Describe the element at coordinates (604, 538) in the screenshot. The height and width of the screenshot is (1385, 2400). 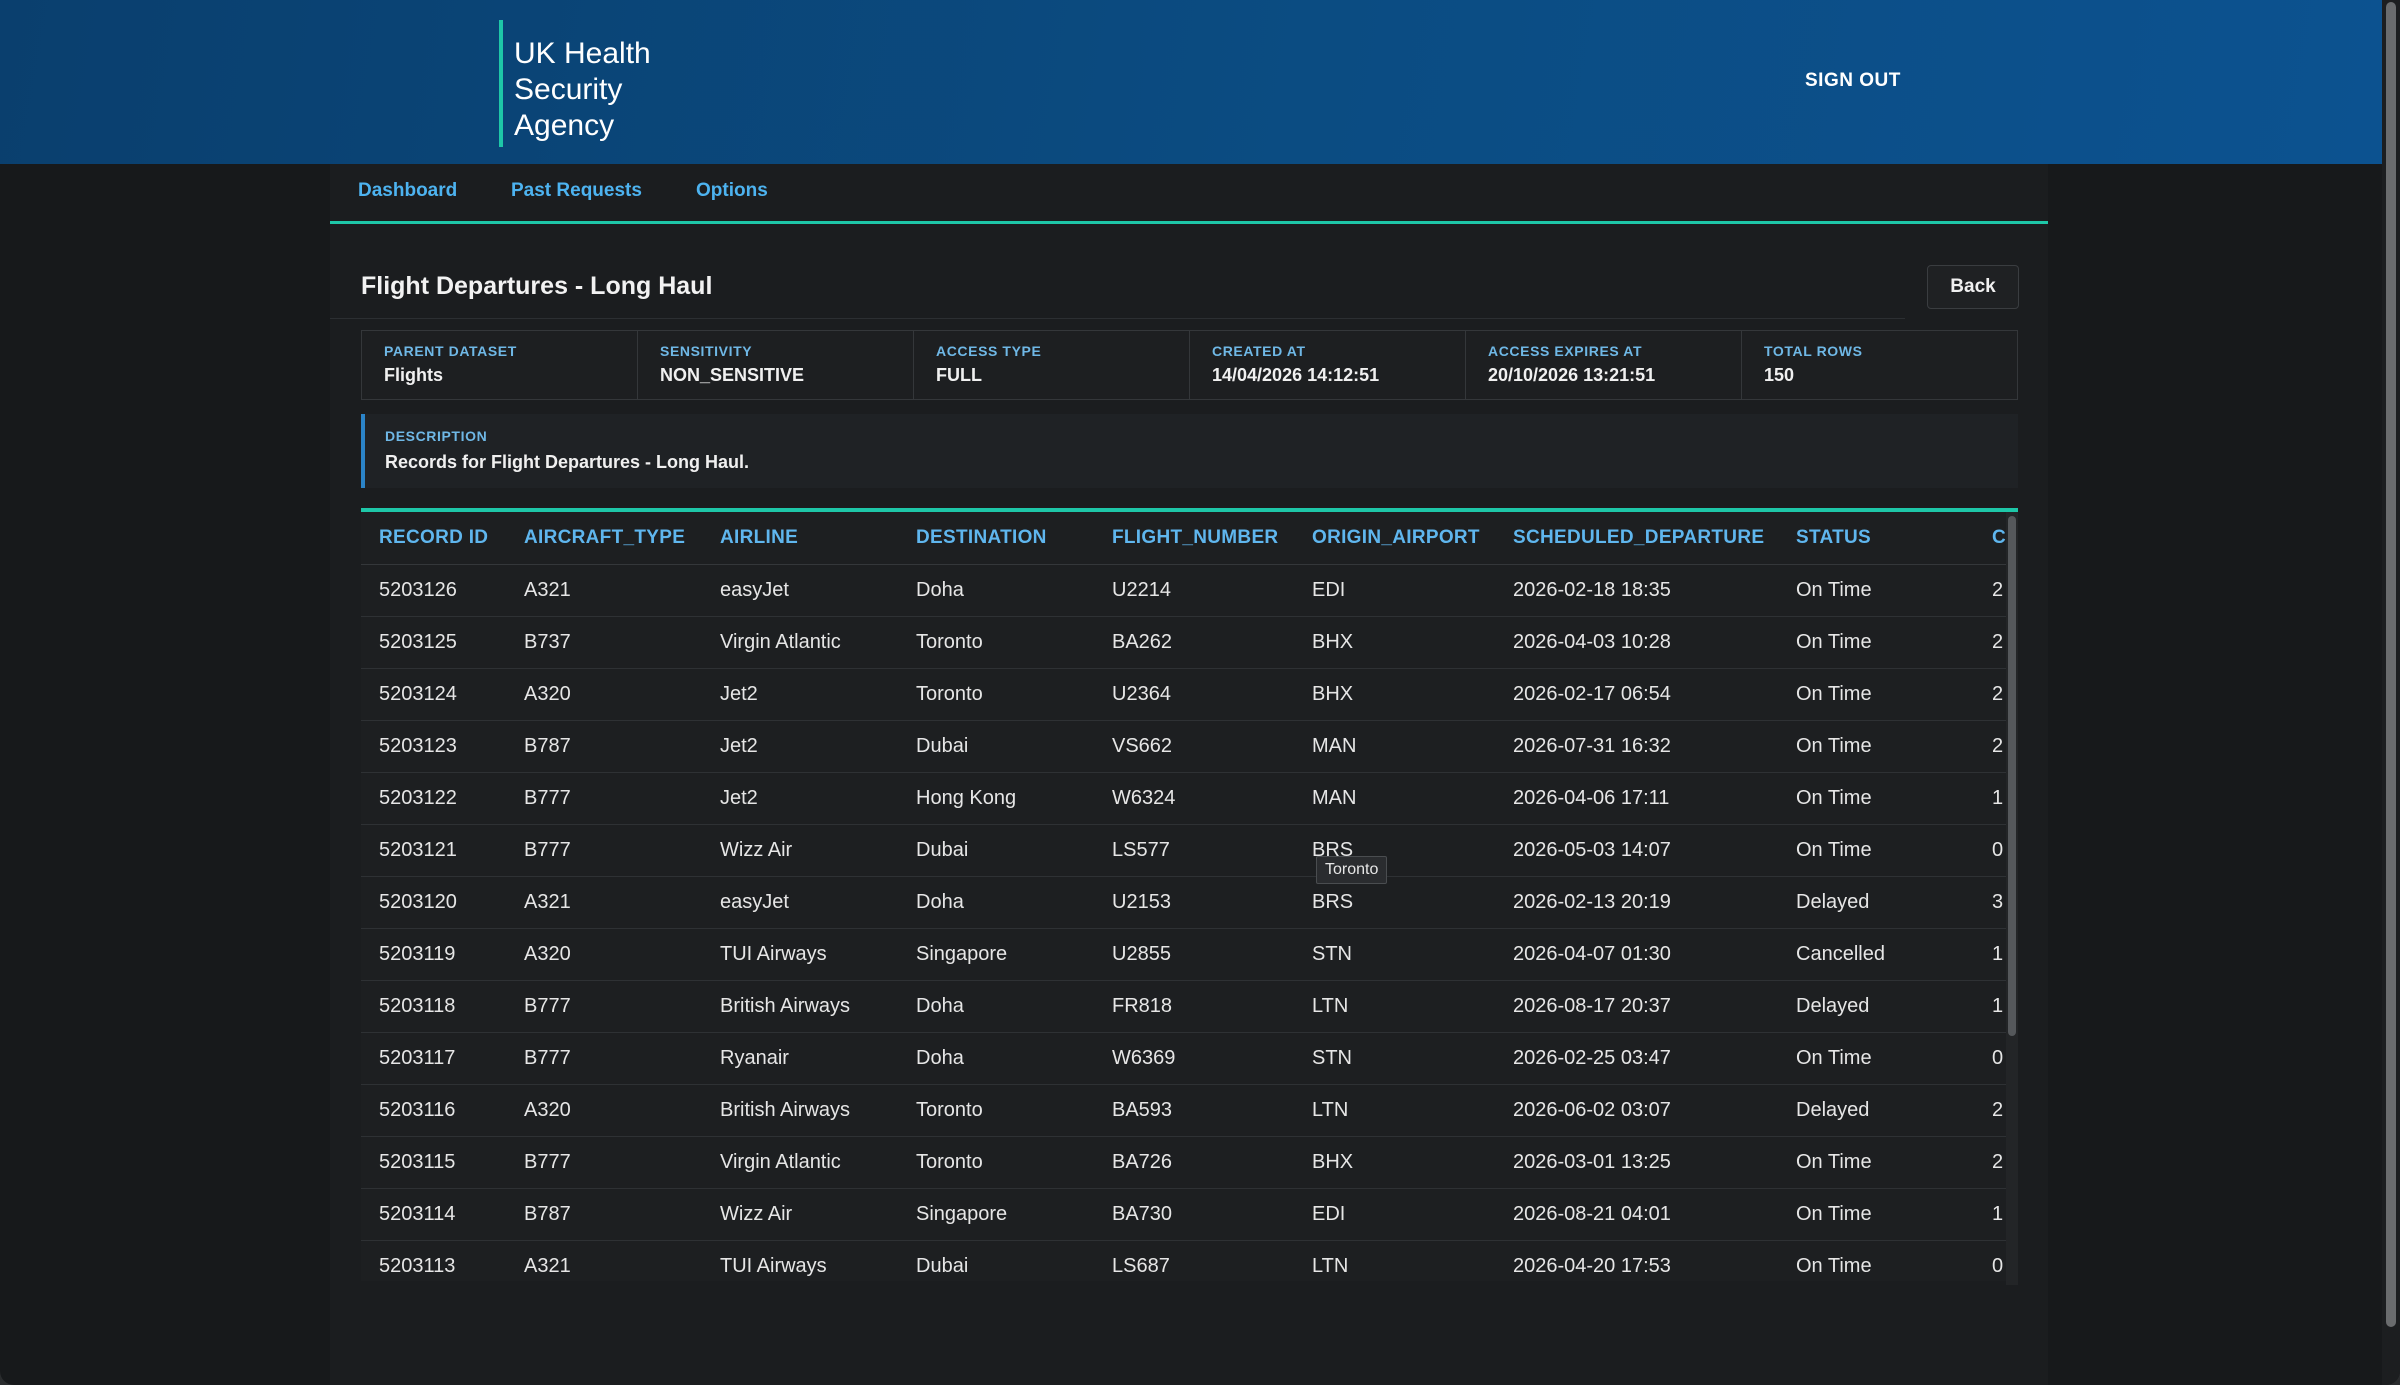
I see `column-header: AIRCRAFT_TYPE` at that location.